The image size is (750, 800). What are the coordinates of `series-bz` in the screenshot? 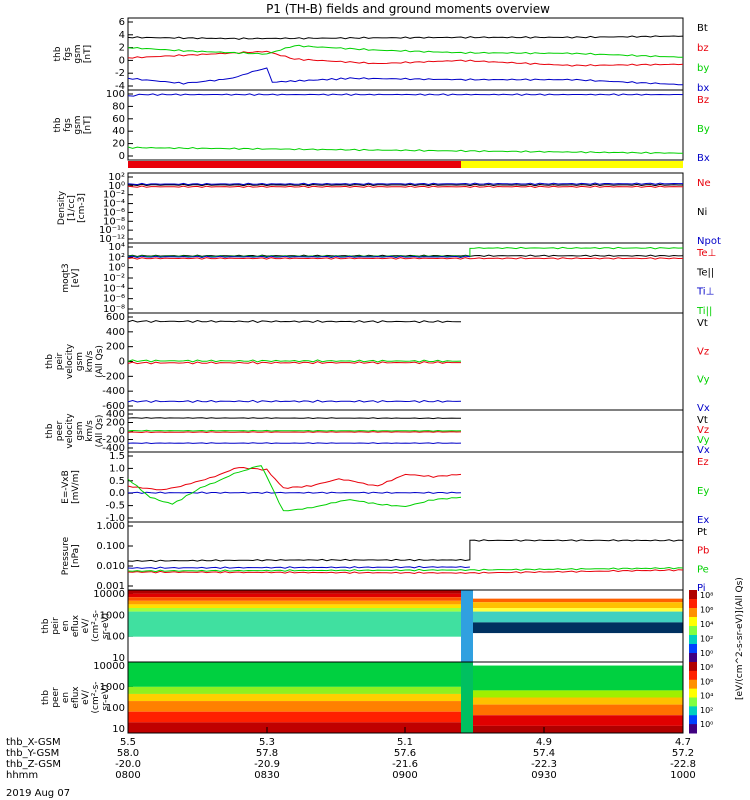 It's located at (405, 58).